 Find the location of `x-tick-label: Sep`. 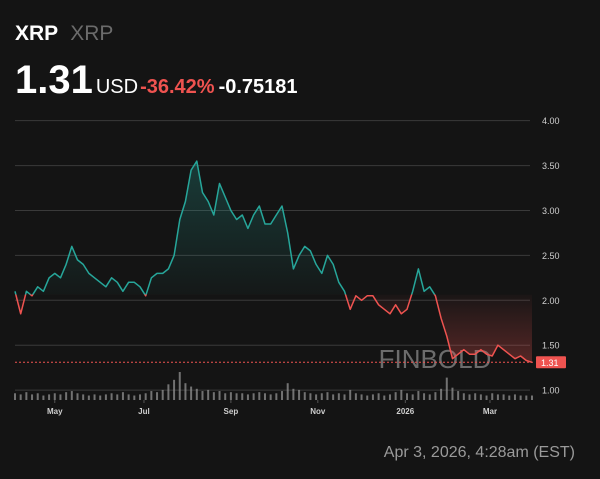

x-tick-label: Sep is located at coordinates (231, 411).